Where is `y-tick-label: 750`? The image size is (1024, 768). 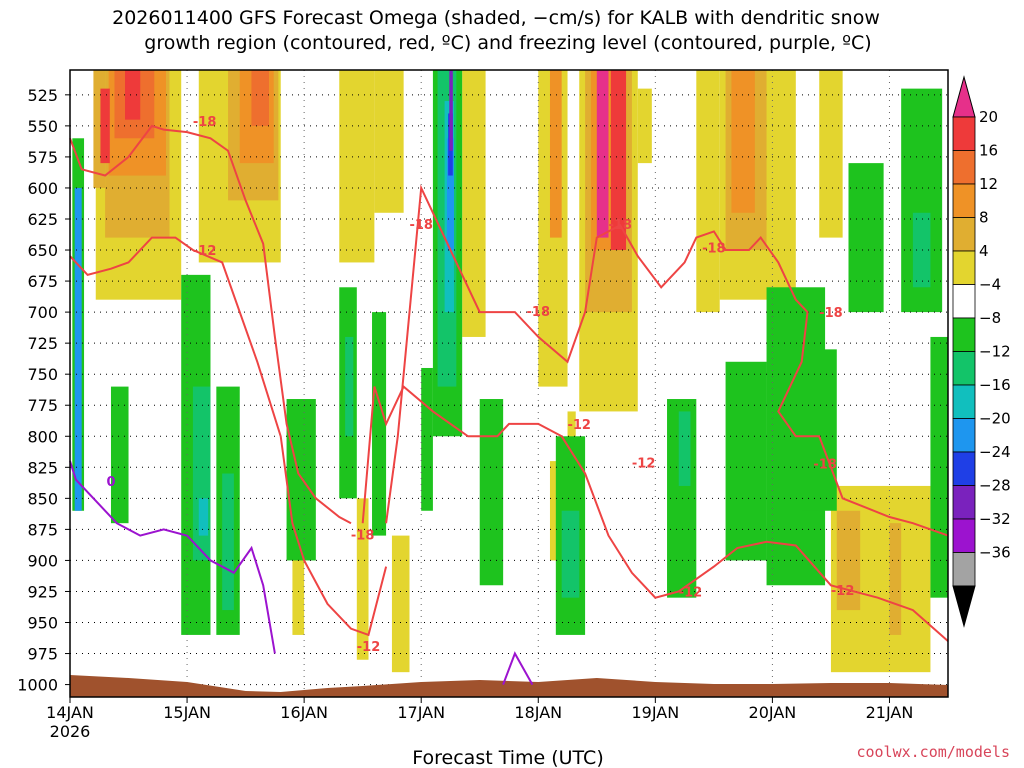
y-tick-label: 750 is located at coordinates (42, 374).